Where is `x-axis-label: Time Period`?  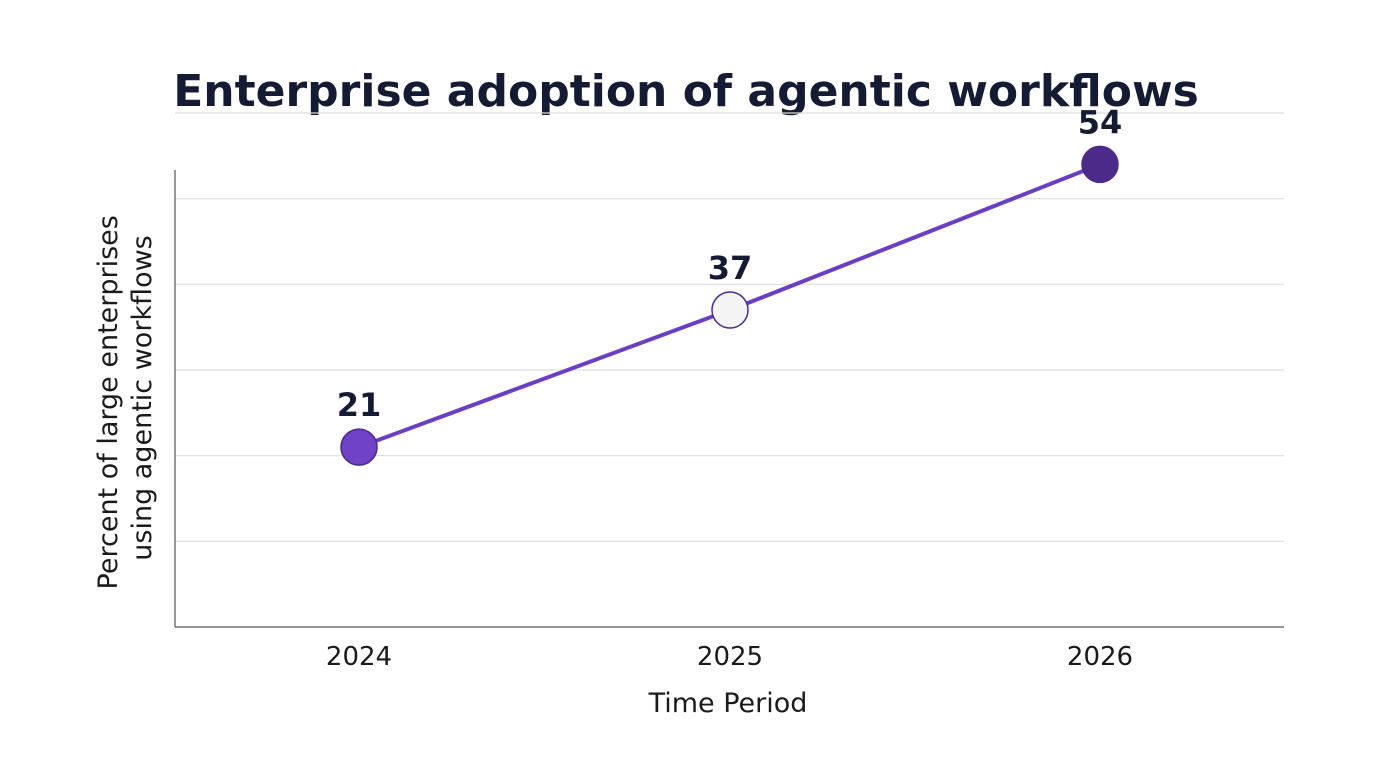
x-axis-label: Time Period is located at coordinates (728, 703).